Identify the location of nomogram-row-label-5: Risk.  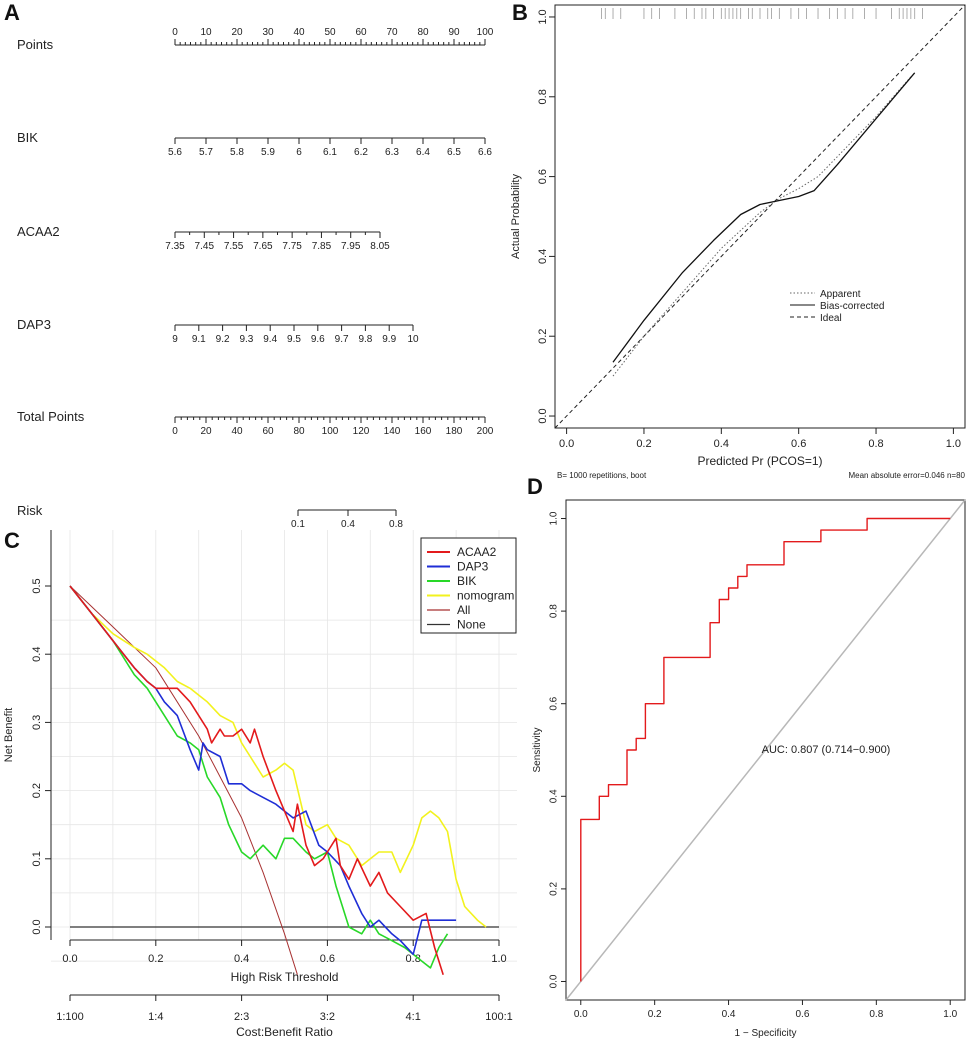
(30, 510).